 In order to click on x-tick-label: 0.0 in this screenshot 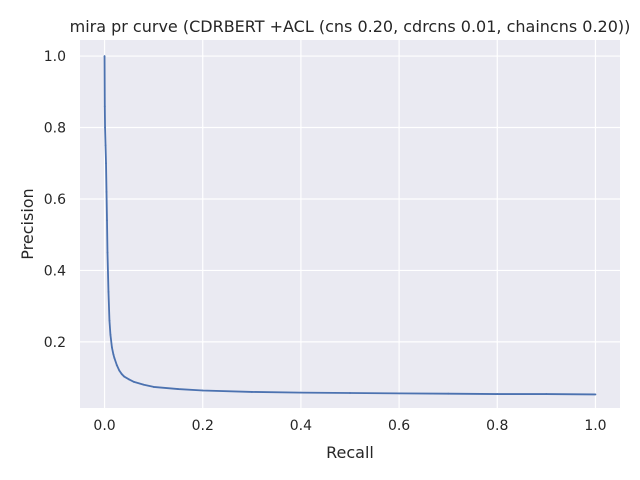, I will do `click(104, 426)`.